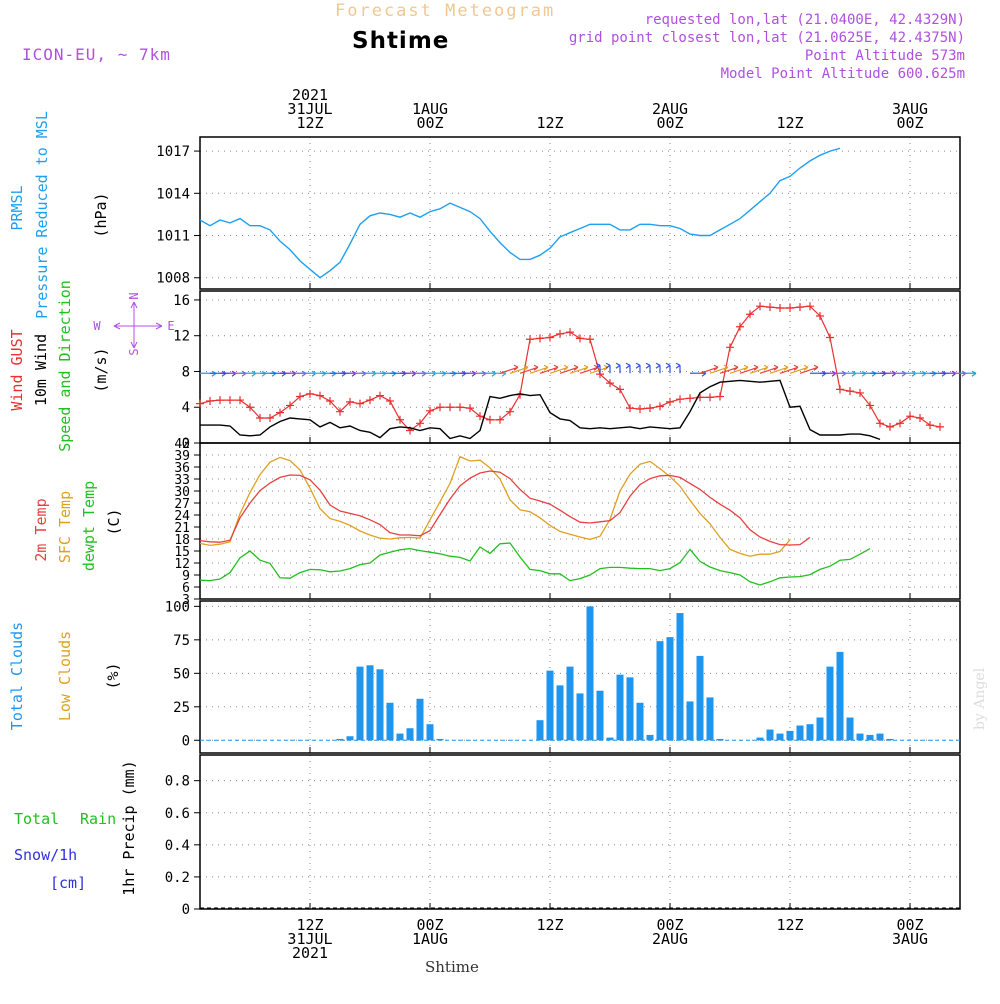 This screenshot has height=1004, width=1000. What do you see at coordinates (182, 444) in the screenshot?
I see `temp-ytick-label: 42` at bounding box center [182, 444].